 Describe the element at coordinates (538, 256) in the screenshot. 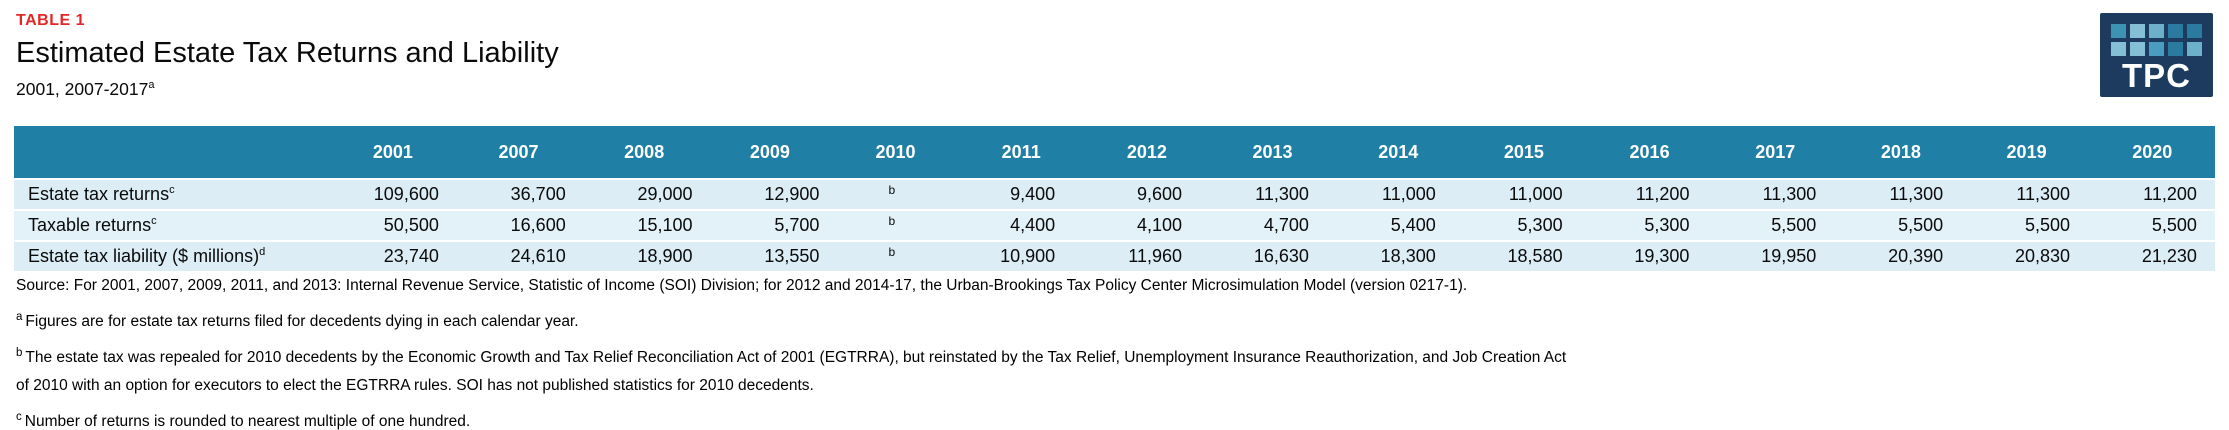

I see `data-cell: 24,610` at that location.